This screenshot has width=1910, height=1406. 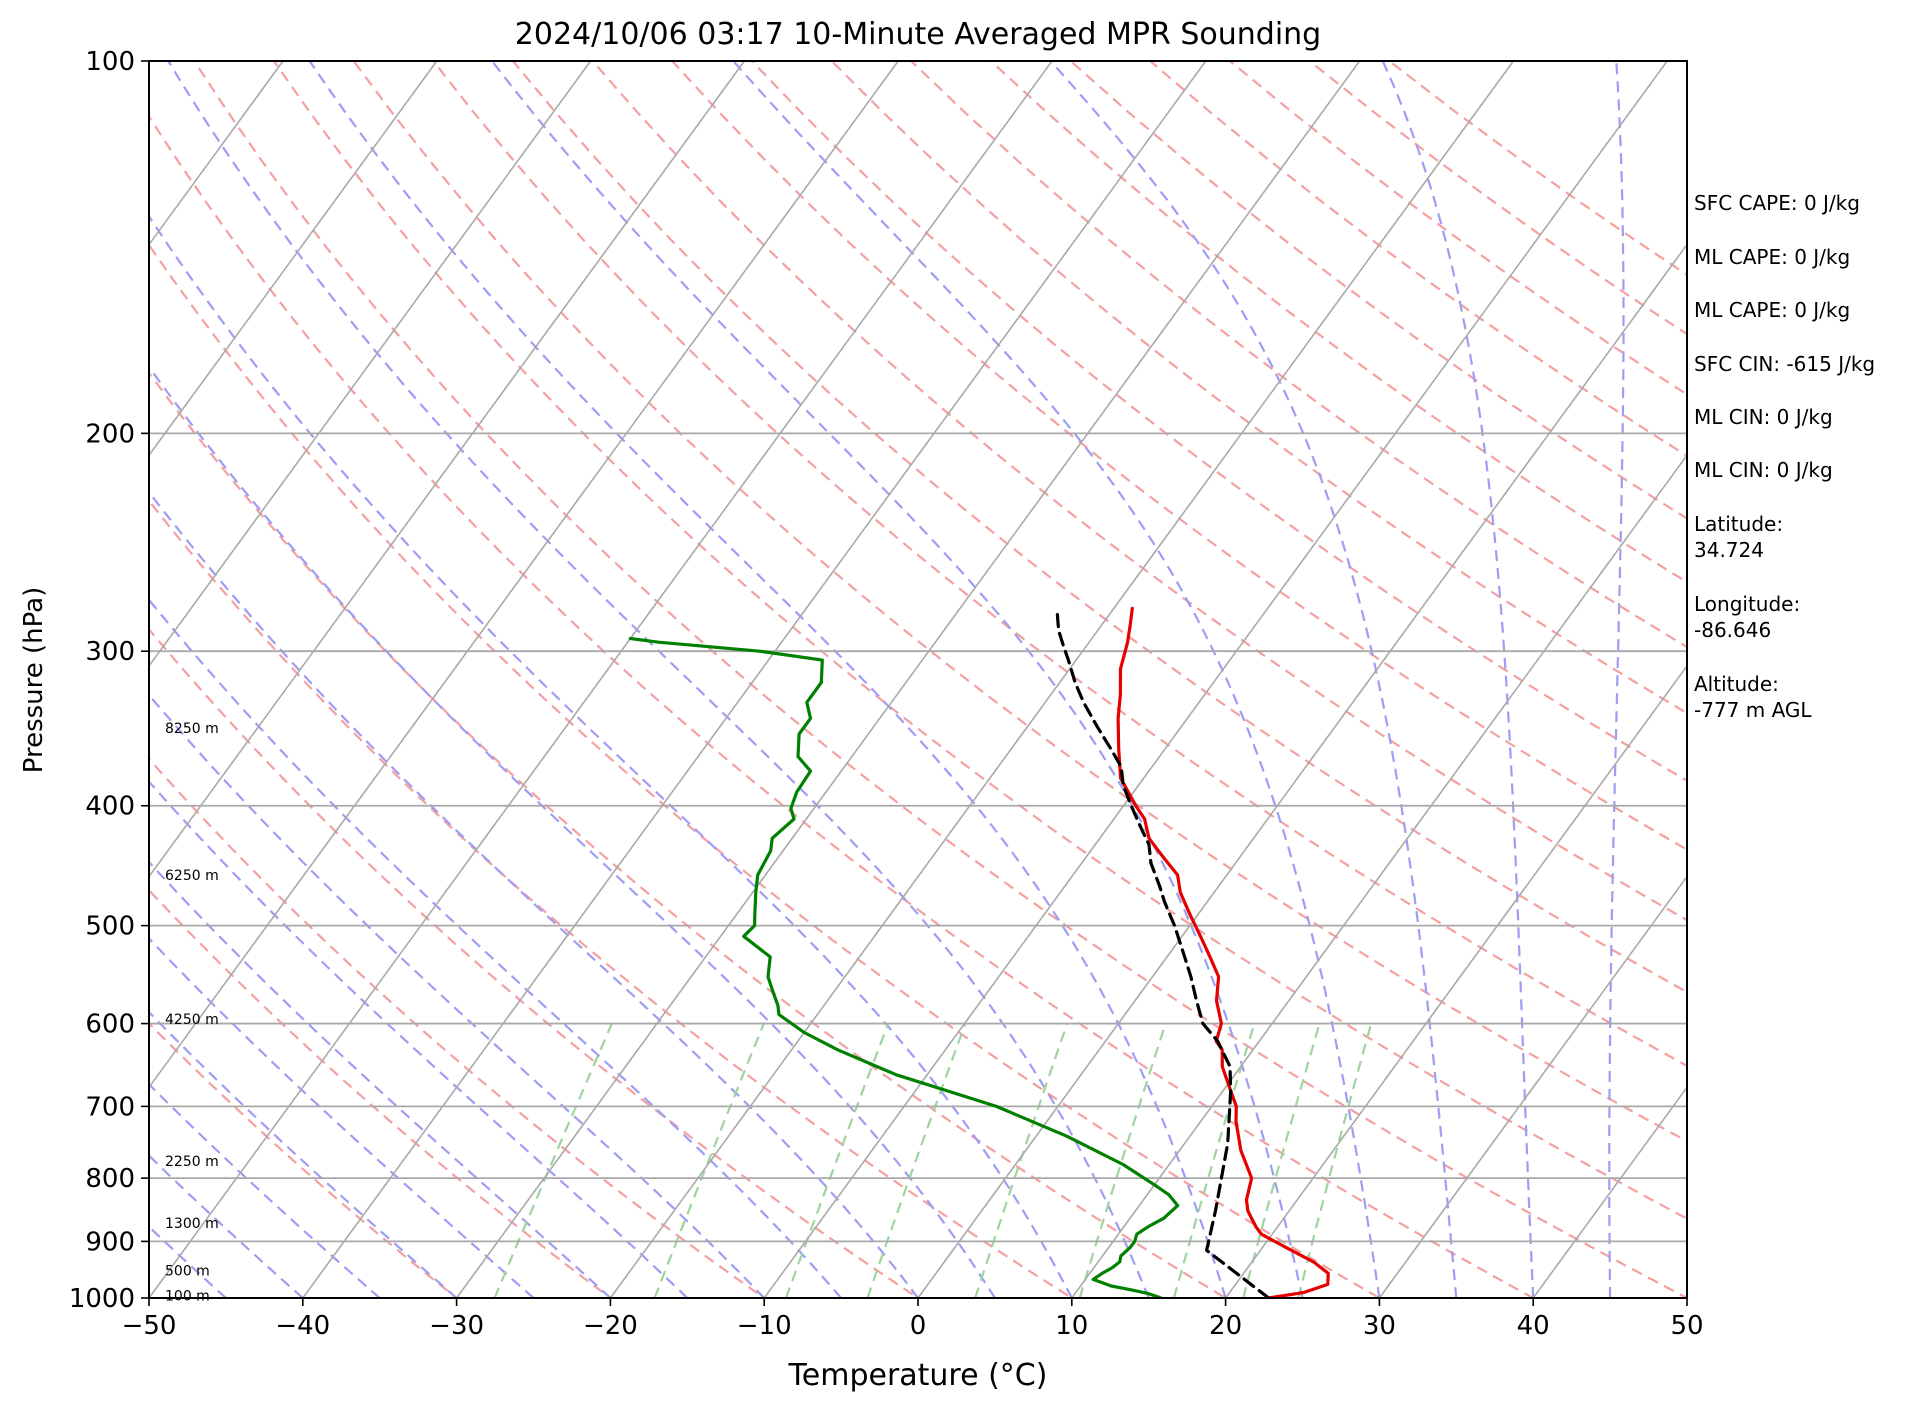 I want to click on y-axis-label: Pressure (hPa), so click(x=34, y=680).